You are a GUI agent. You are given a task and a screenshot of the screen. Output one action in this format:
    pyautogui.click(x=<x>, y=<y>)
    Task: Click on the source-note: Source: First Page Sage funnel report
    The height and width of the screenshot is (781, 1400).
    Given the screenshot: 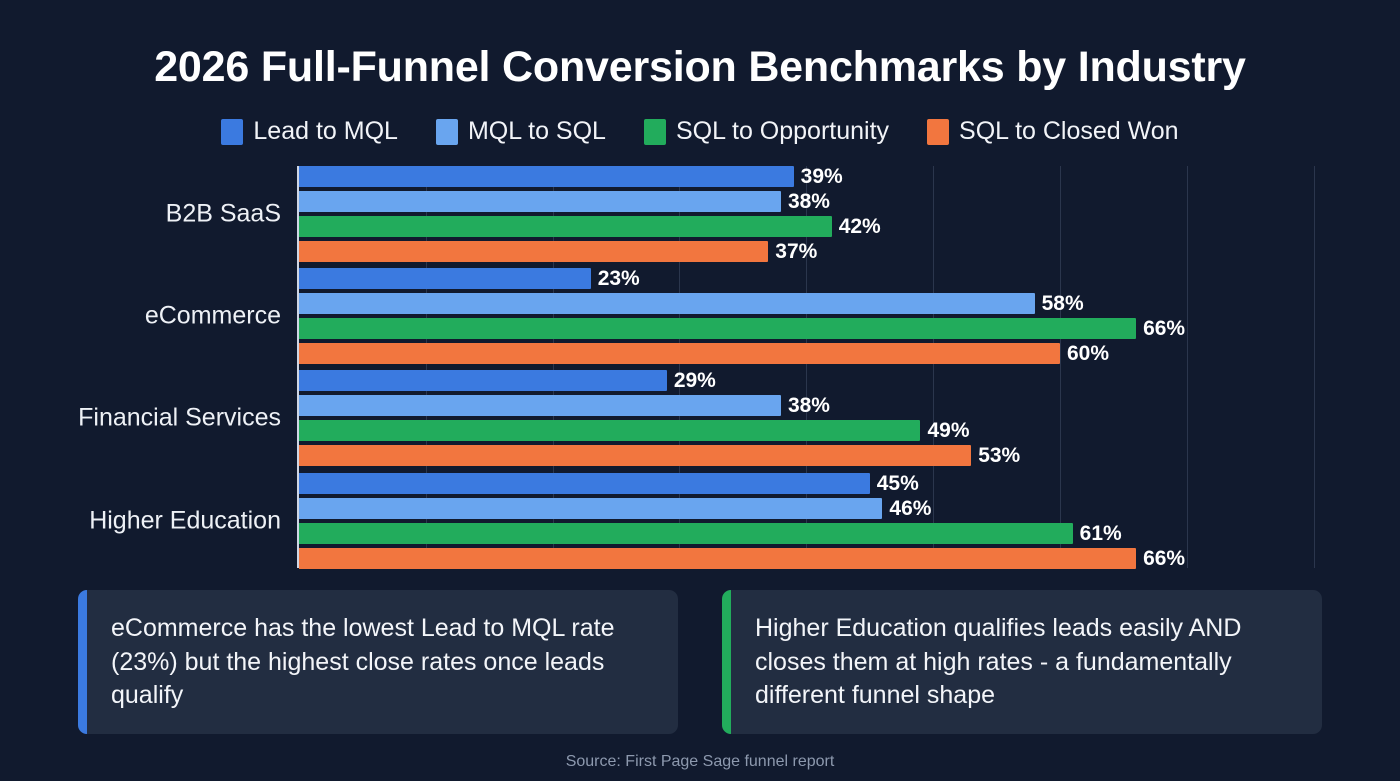 What is the action you would take?
    pyautogui.click(x=700, y=762)
    